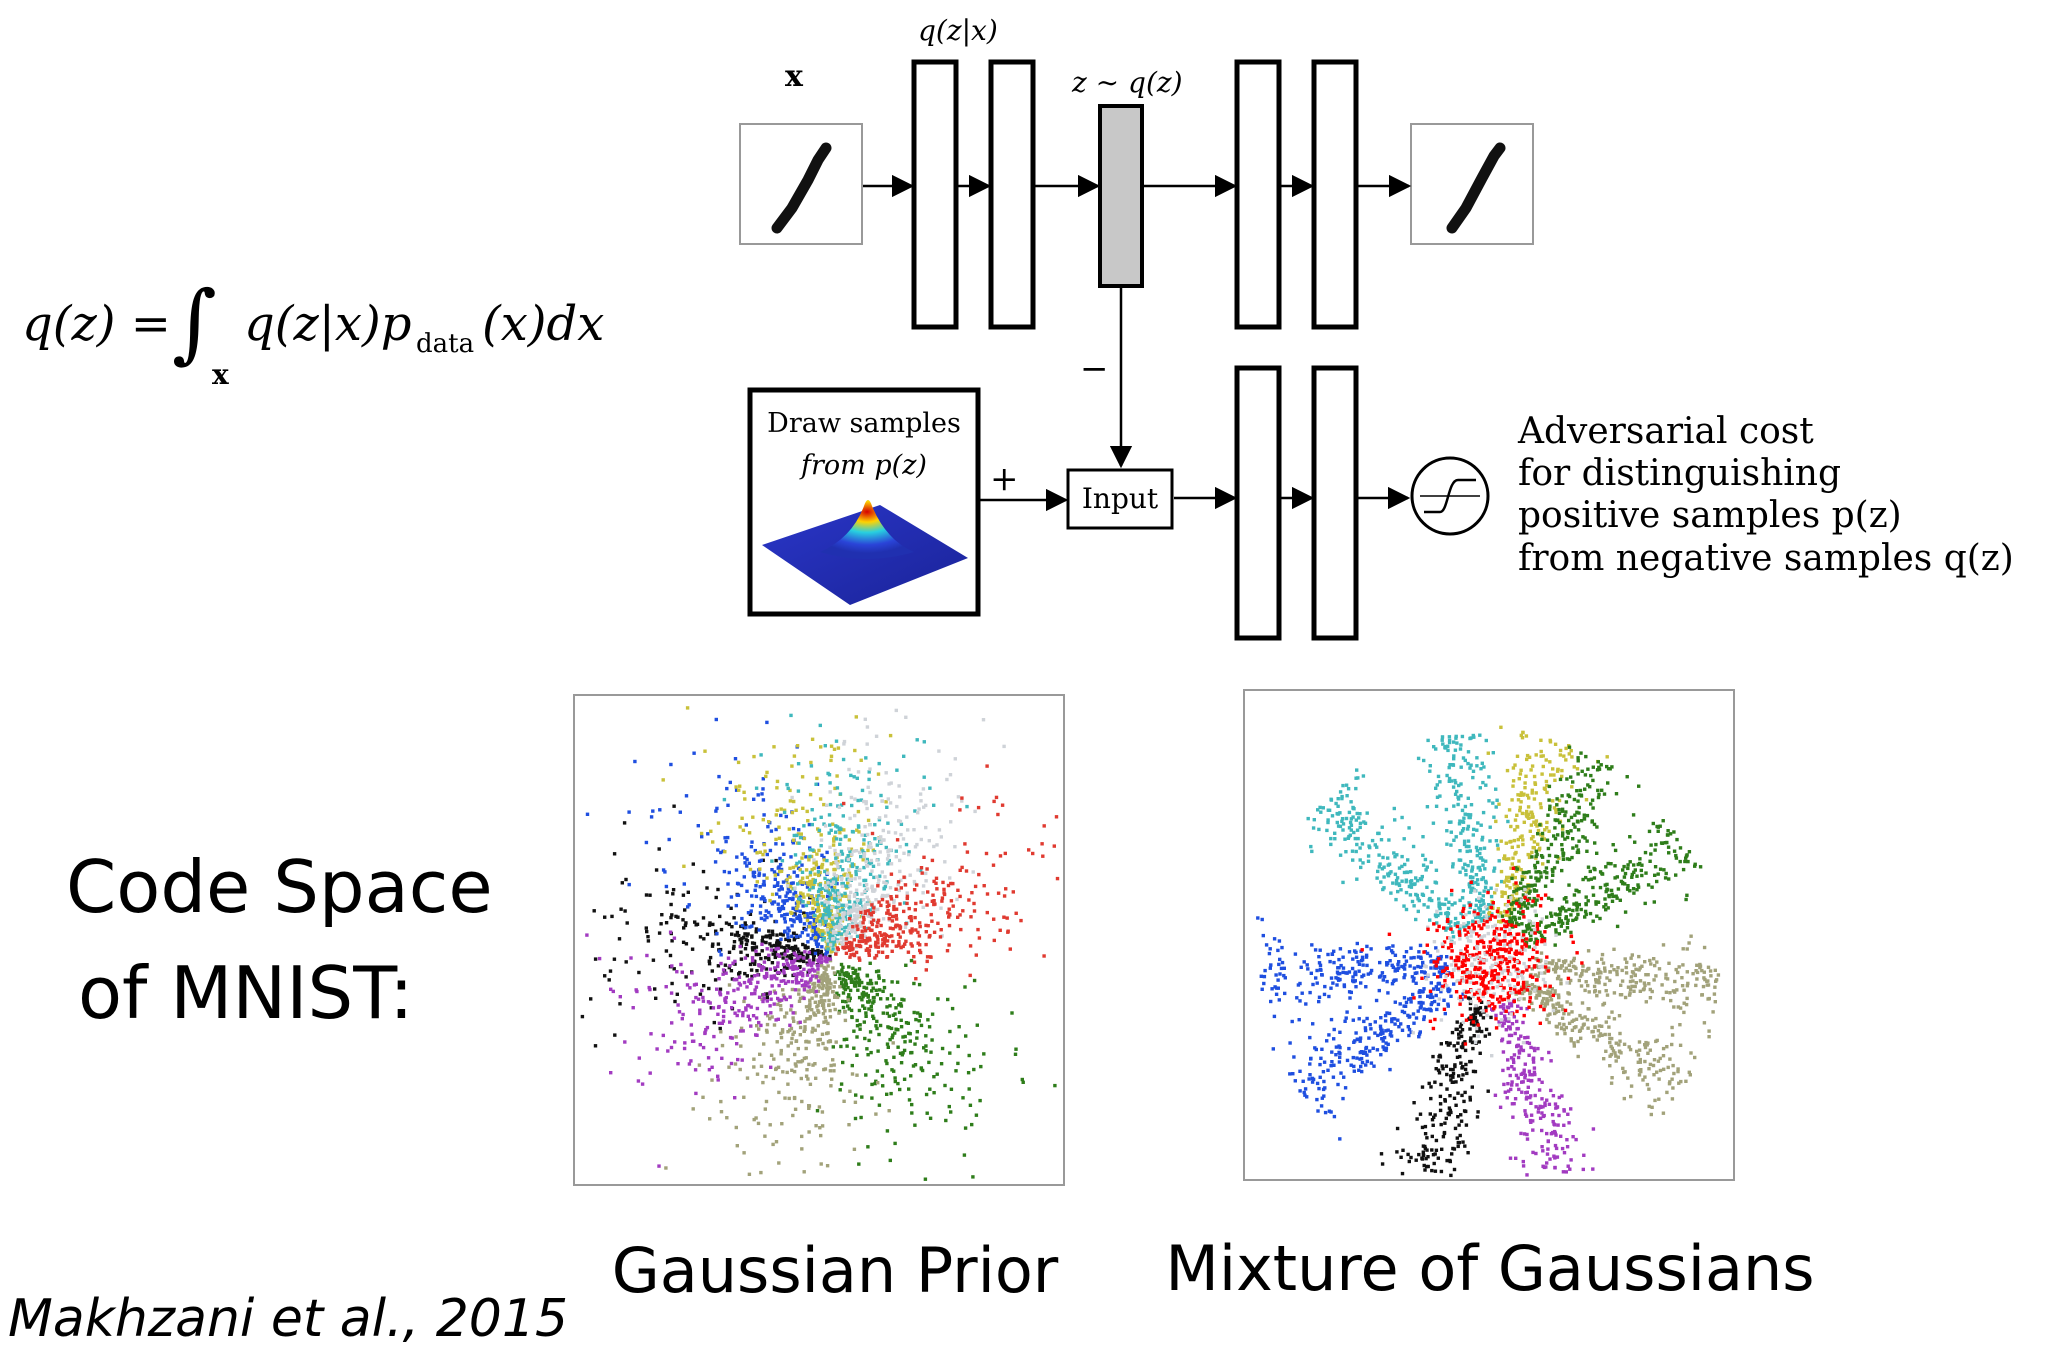 The image size is (2056, 1346). What do you see at coordinates (864, 423) in the screenshot?
I see `sampler-line-1: Draw samples` at bounding box center [864, 423].